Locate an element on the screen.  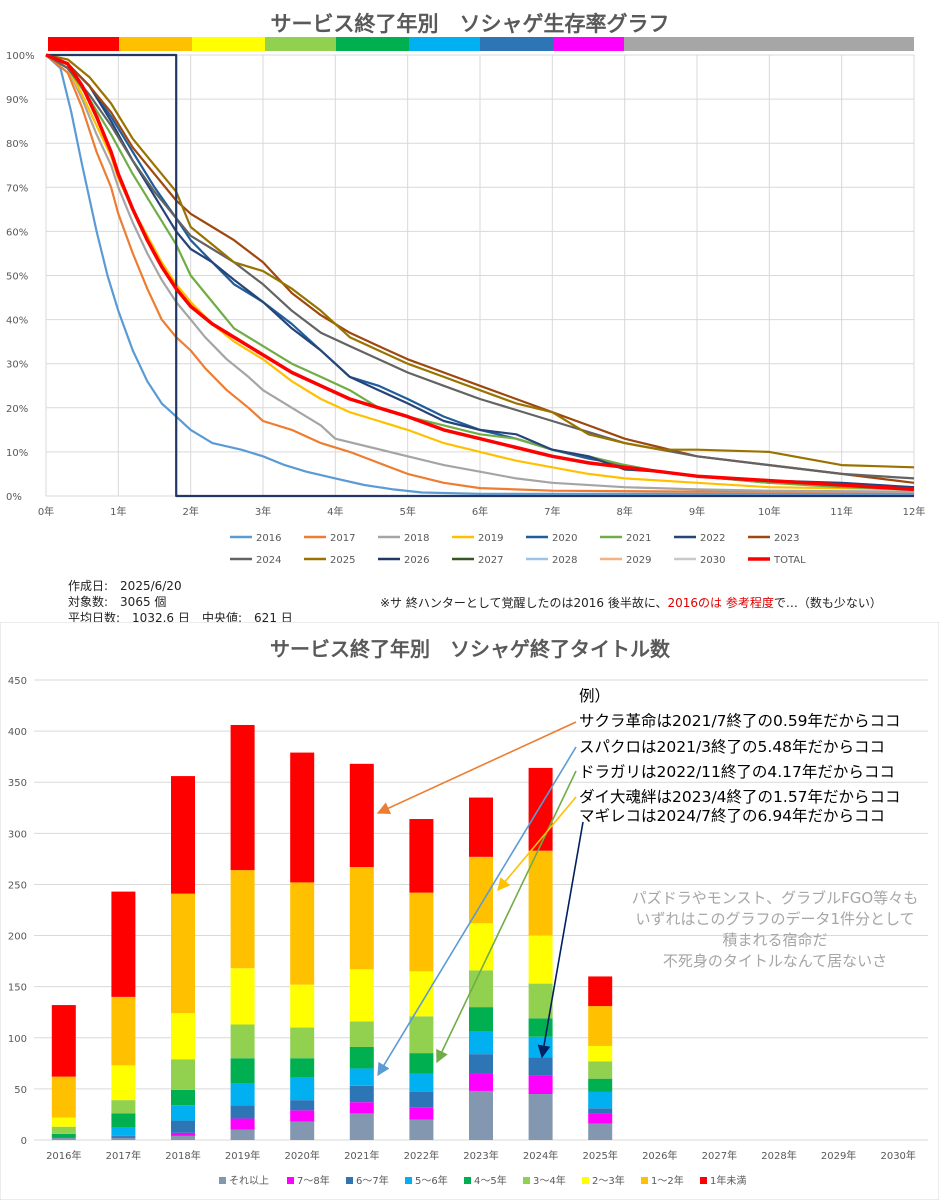
legend-label: 2022 is located at coordinates (712, 538).